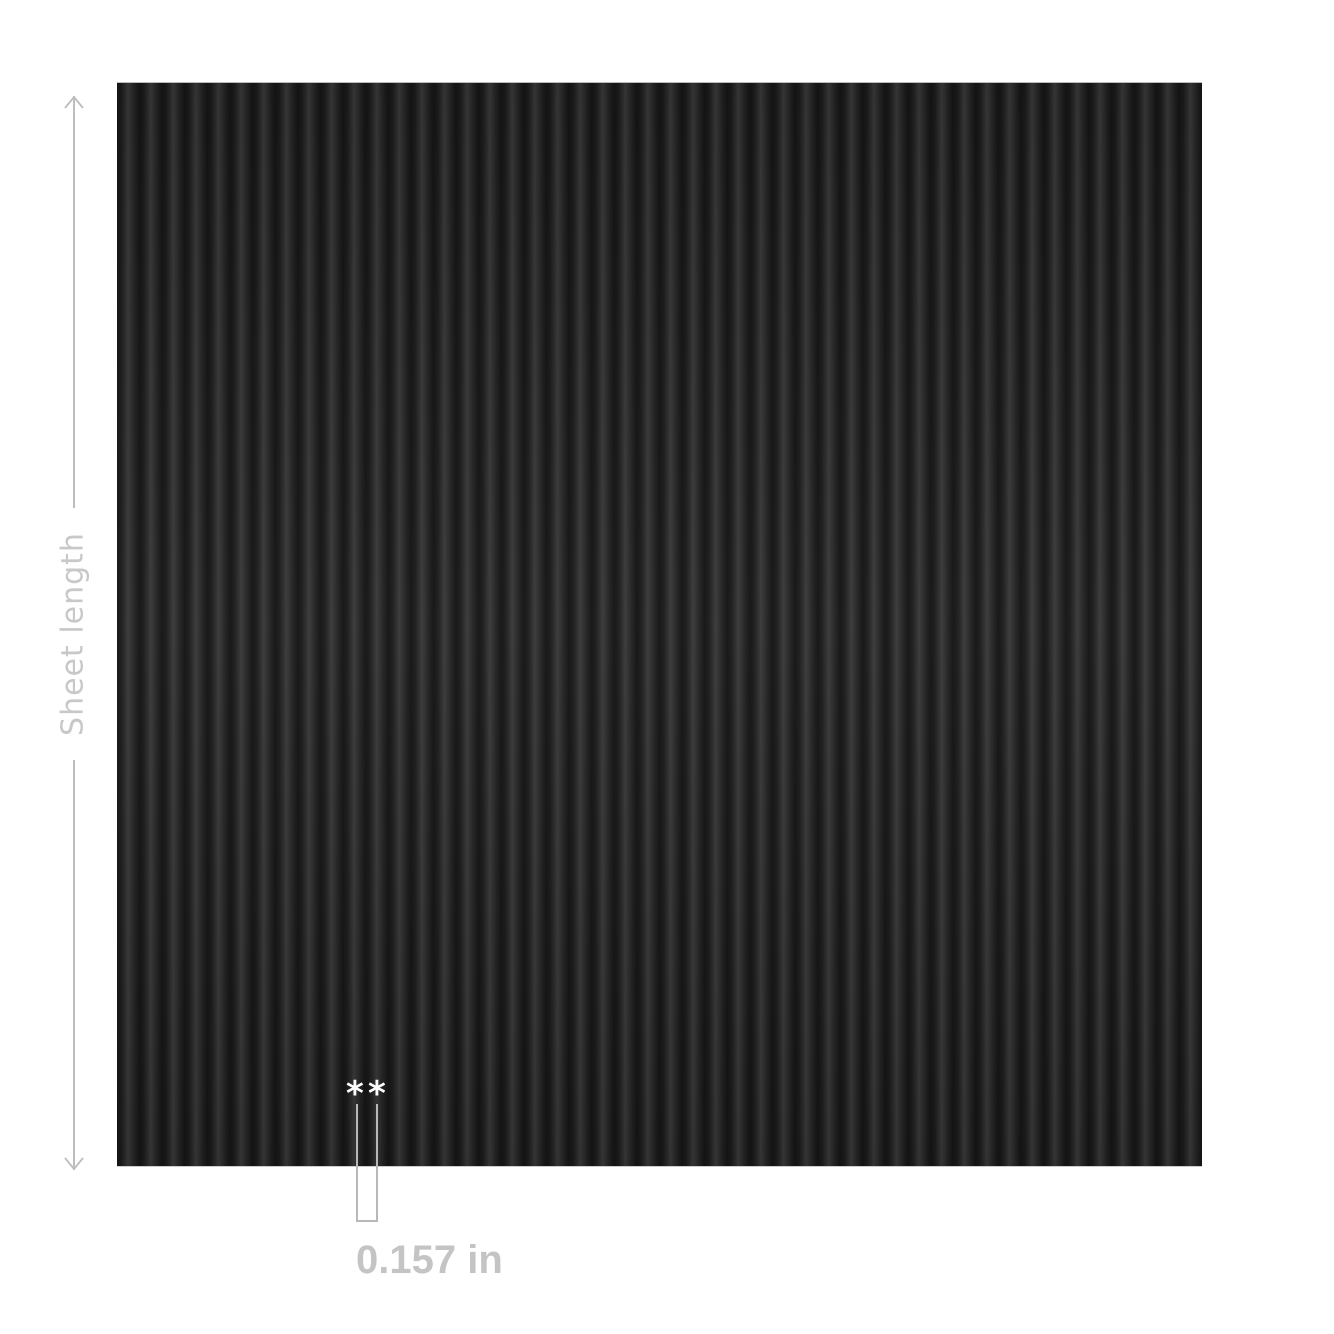  Describe the element at coordinates (74, 1164) in the screenshot. I see `arrow-down-icon` at that location.